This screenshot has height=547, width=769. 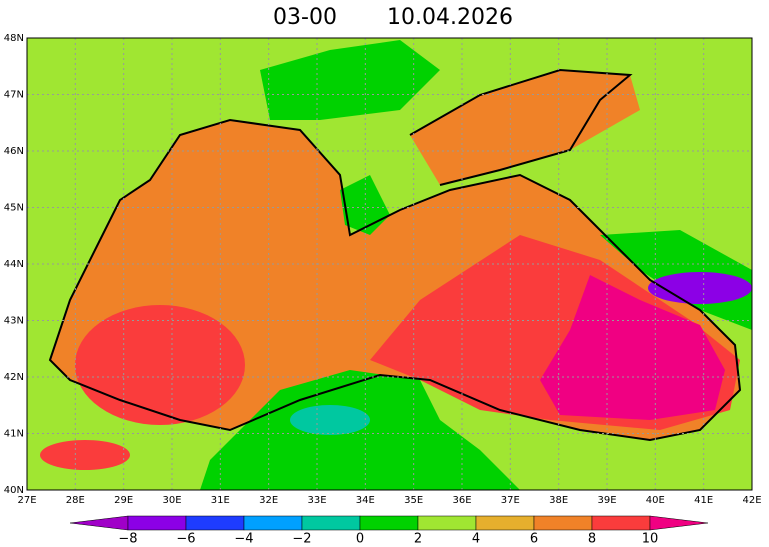 I want to click on lat-label: 42N, so click(x=14, y=377).